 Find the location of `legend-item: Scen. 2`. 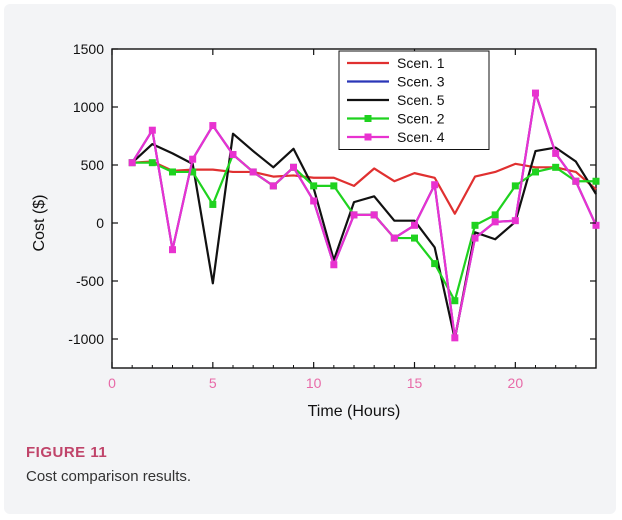

legend-item: Scen. 2 is located at coordinates (396, 119).